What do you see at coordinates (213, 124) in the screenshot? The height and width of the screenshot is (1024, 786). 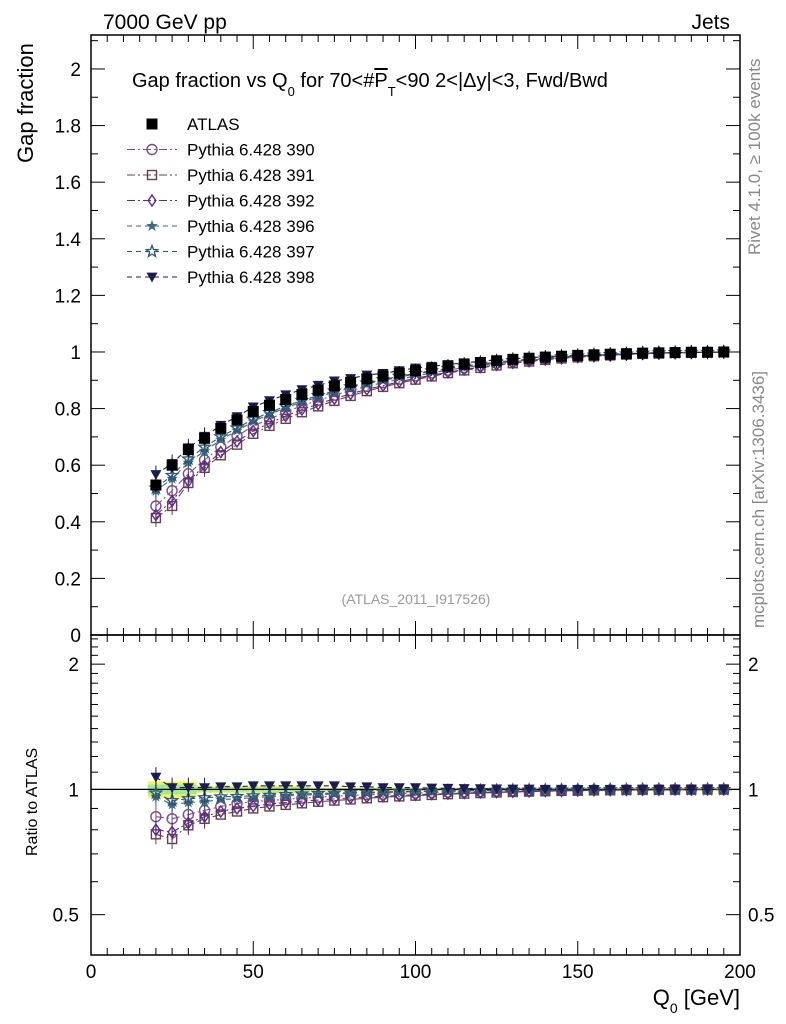 I see `legend-label-atlas: ATLAS` at bounding box center [213, 124].